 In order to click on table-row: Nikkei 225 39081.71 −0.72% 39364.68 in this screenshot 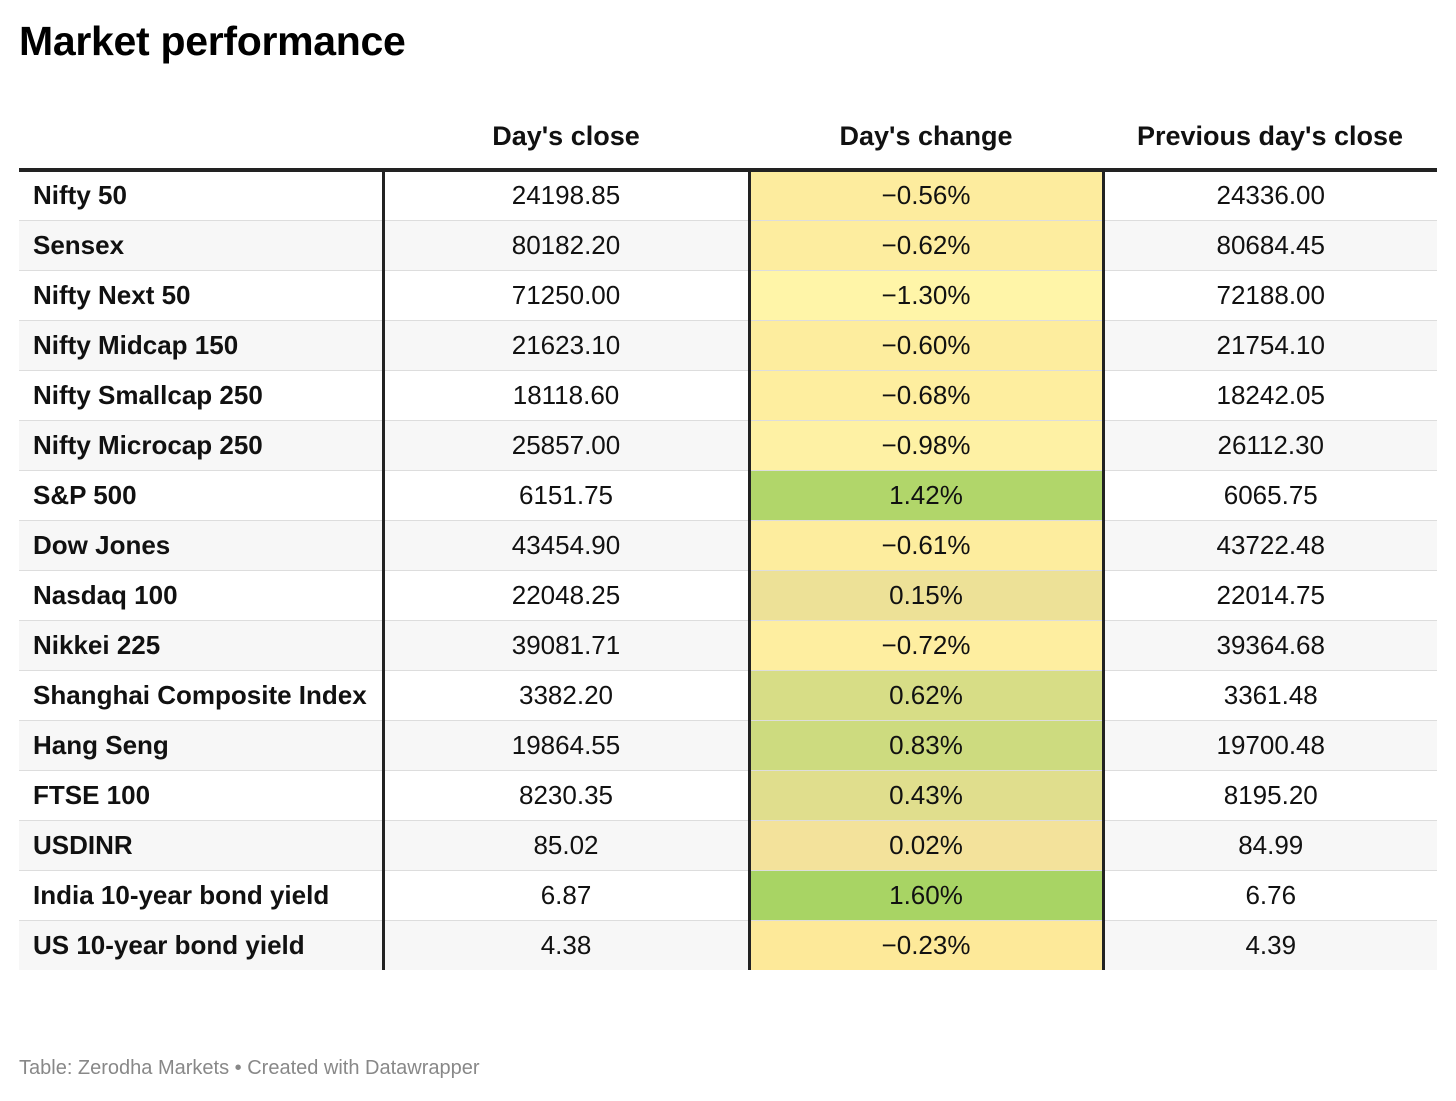, I will do `click(728, 645)`.